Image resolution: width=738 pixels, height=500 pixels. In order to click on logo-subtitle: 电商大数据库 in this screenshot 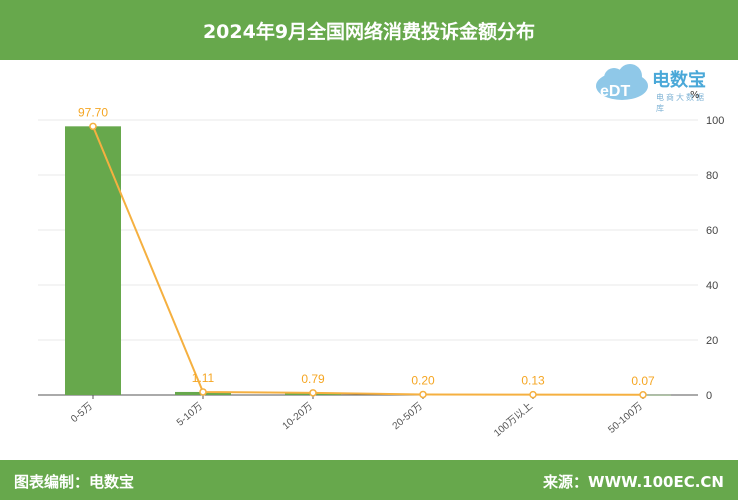, I will do `click(681, 103)`.